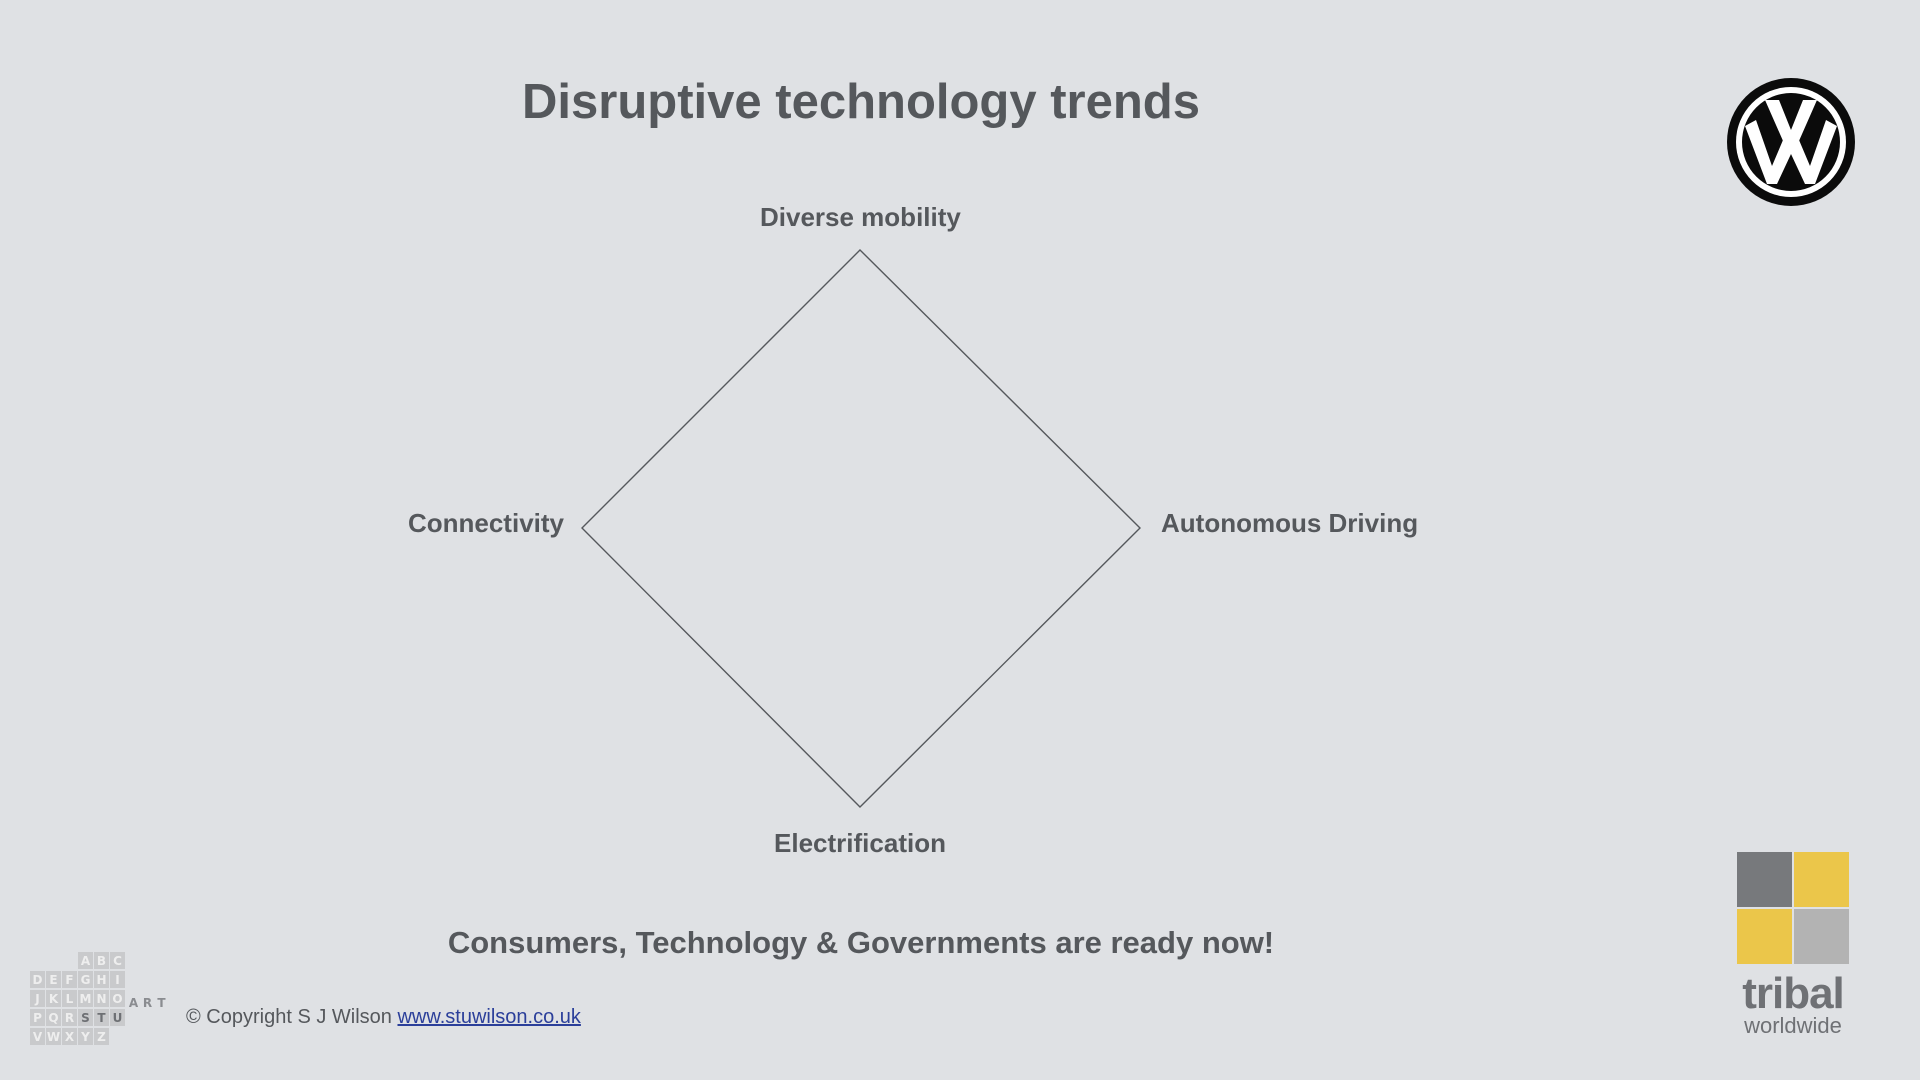  I want to click on tribal-squares-icon, so click(1793, 908).